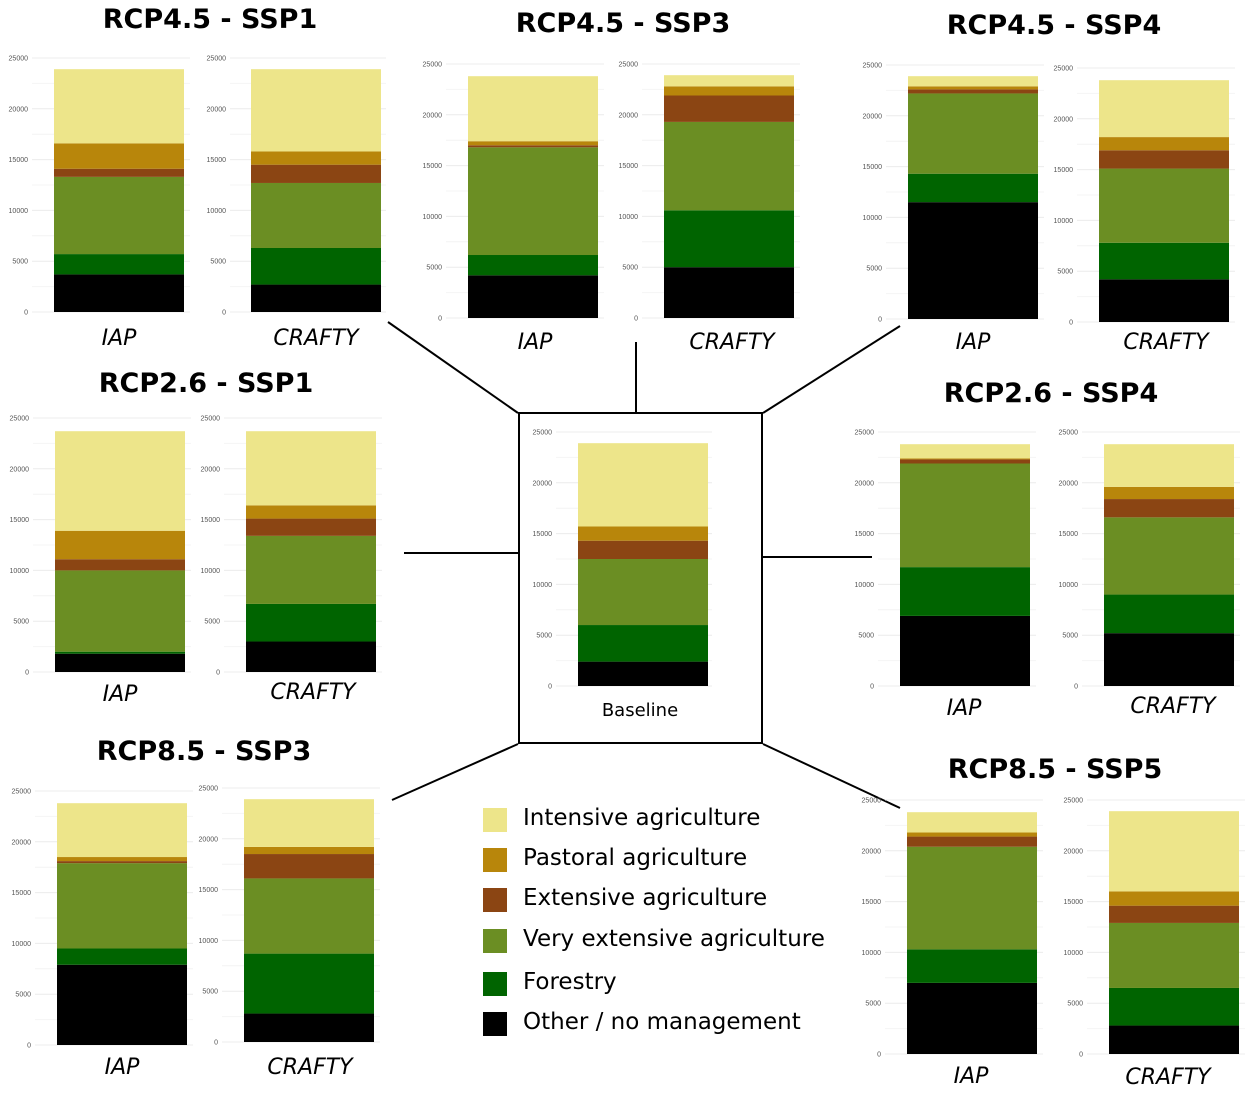 This screenshot has height=1094, width=1257. Describe the element at coordinates (643, 549) in the screenshot. I see `bar-segment-baseline-extensive` at that location.